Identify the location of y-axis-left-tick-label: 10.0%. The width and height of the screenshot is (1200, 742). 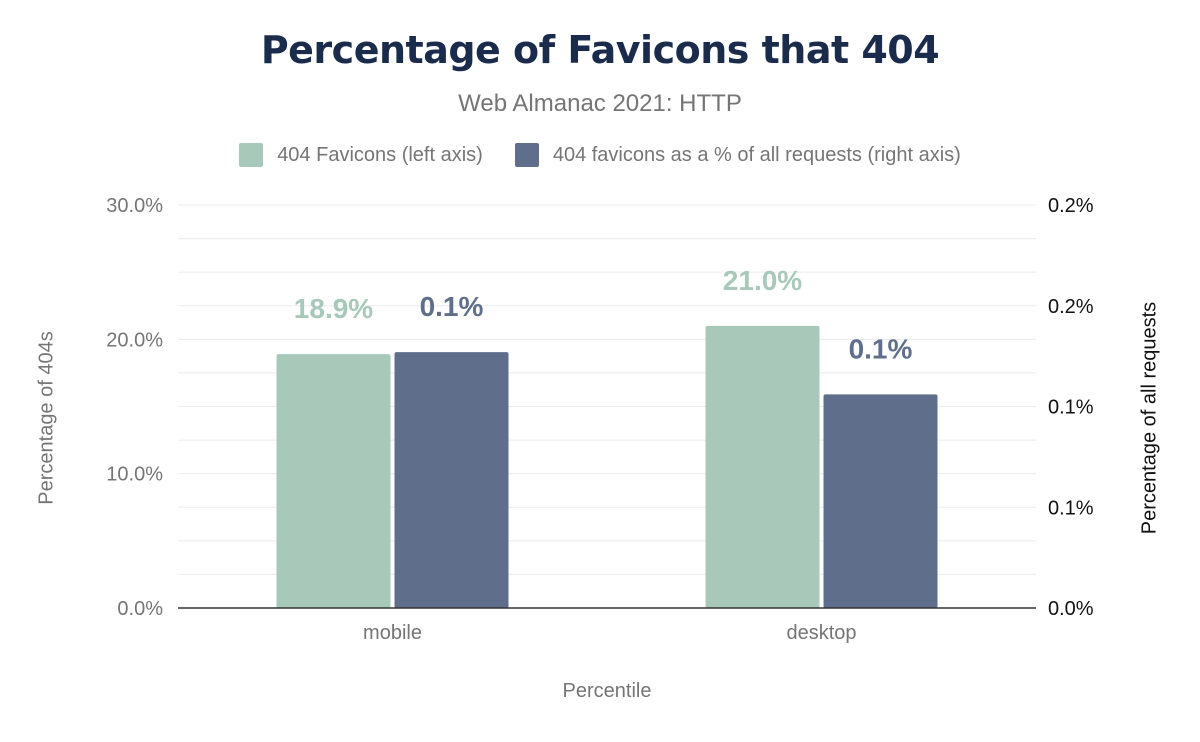
(134, 475).